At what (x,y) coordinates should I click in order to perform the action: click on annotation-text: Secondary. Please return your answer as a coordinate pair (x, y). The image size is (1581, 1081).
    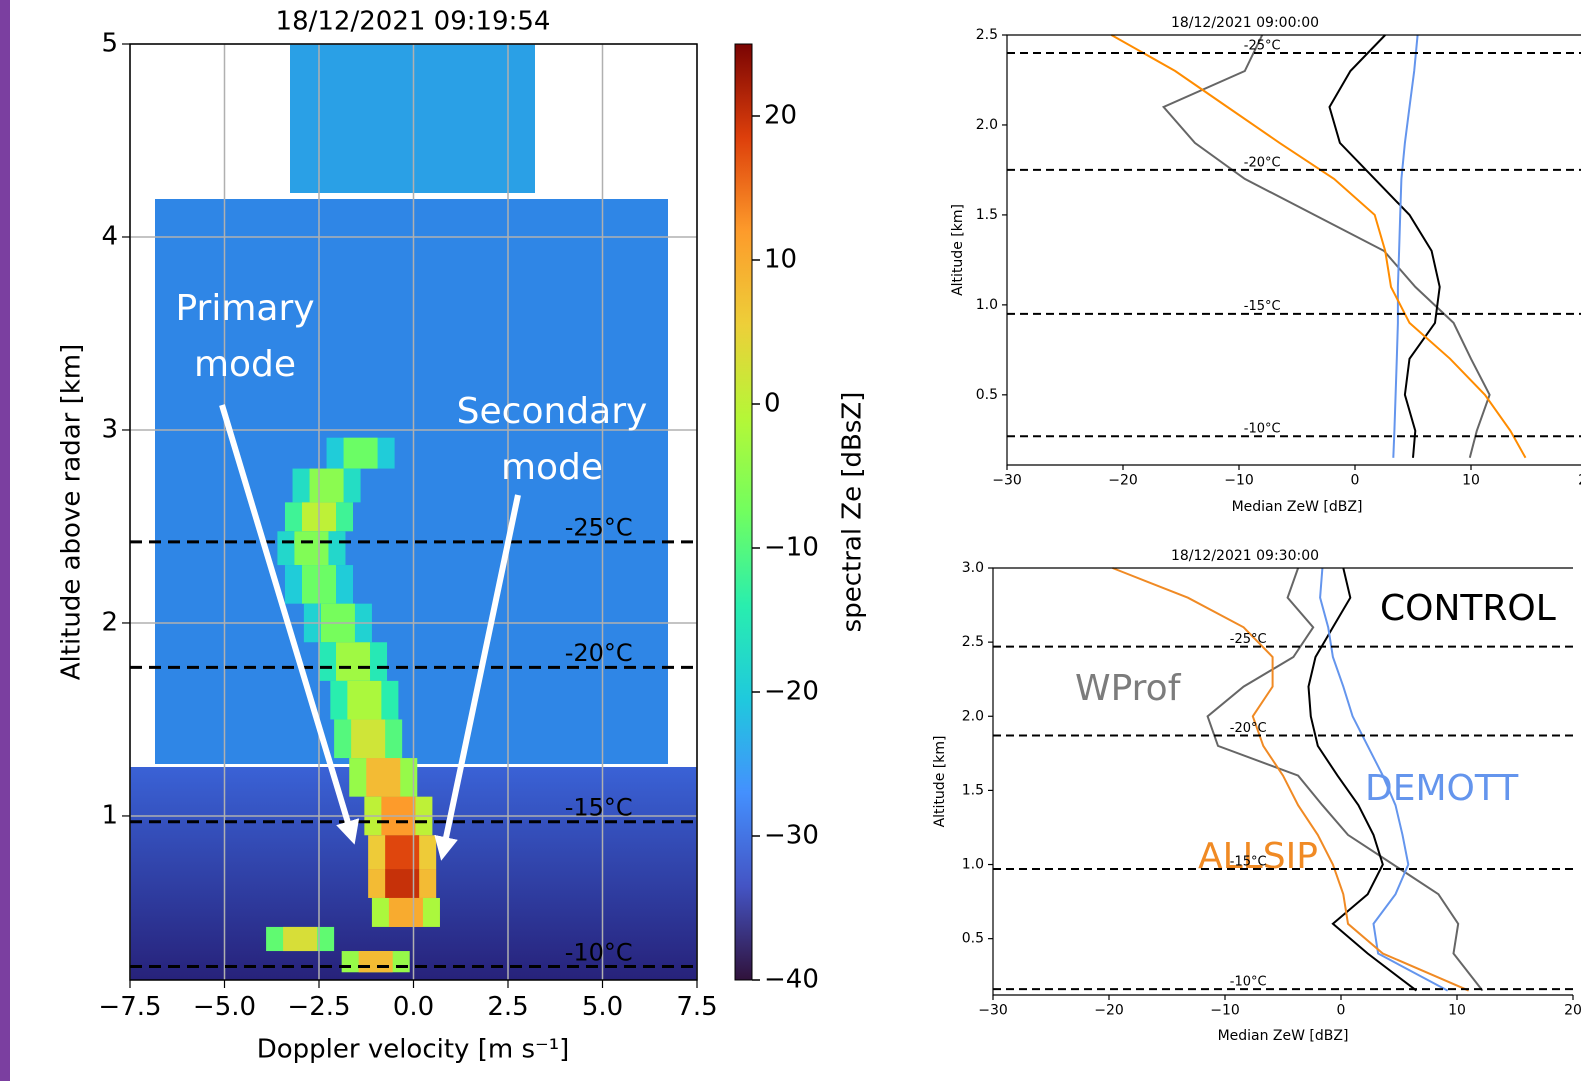
    Looking at the image, I should click on (552, 411).